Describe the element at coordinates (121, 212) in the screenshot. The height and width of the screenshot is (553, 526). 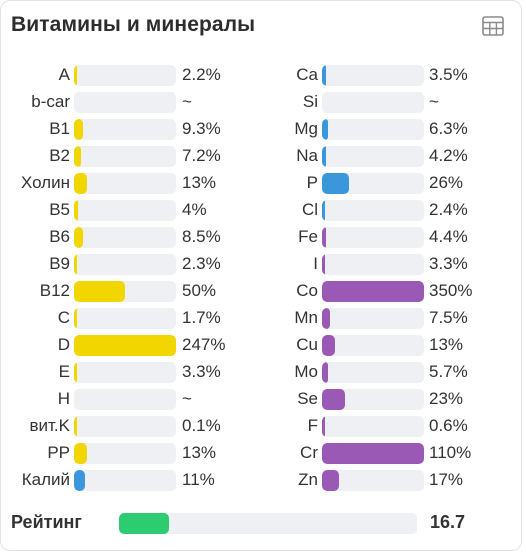
I see `nutrient-row: B5 4%` at that location.